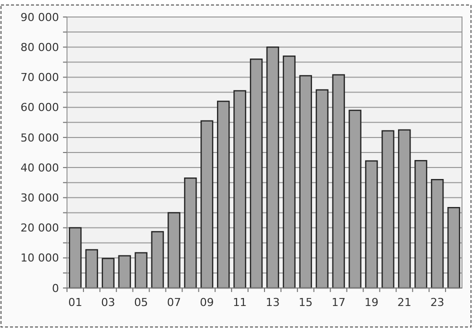 The width and height of the screenshot is (474, 330). I want to click on y-tick-label: 80 000, so click(39, 47).